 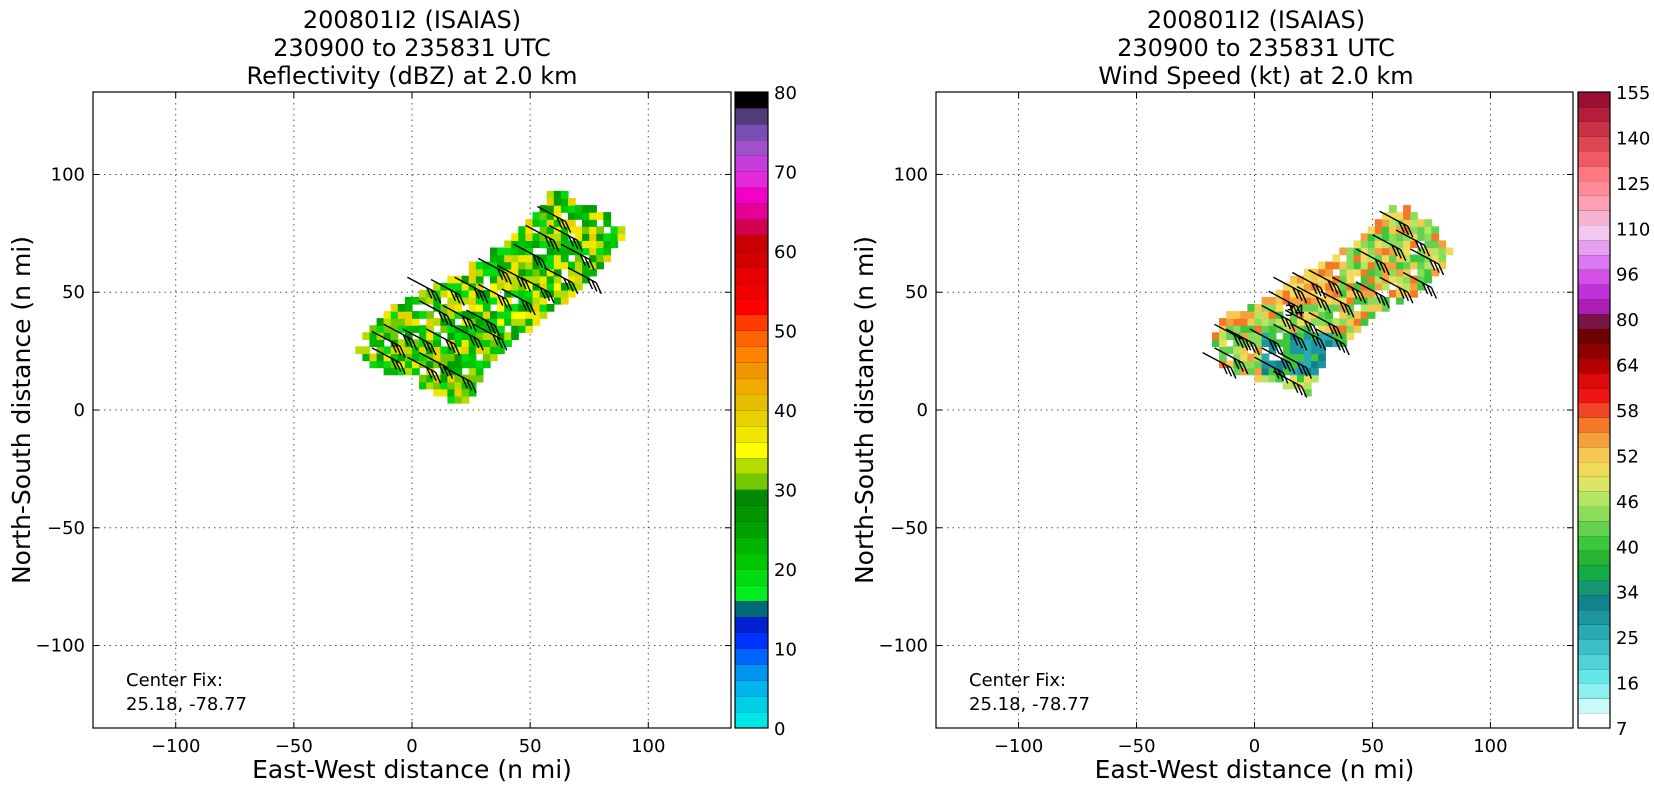 I want to click on chart-title-line: 230900 to 235831 UTC, so click(x=412, y=48).